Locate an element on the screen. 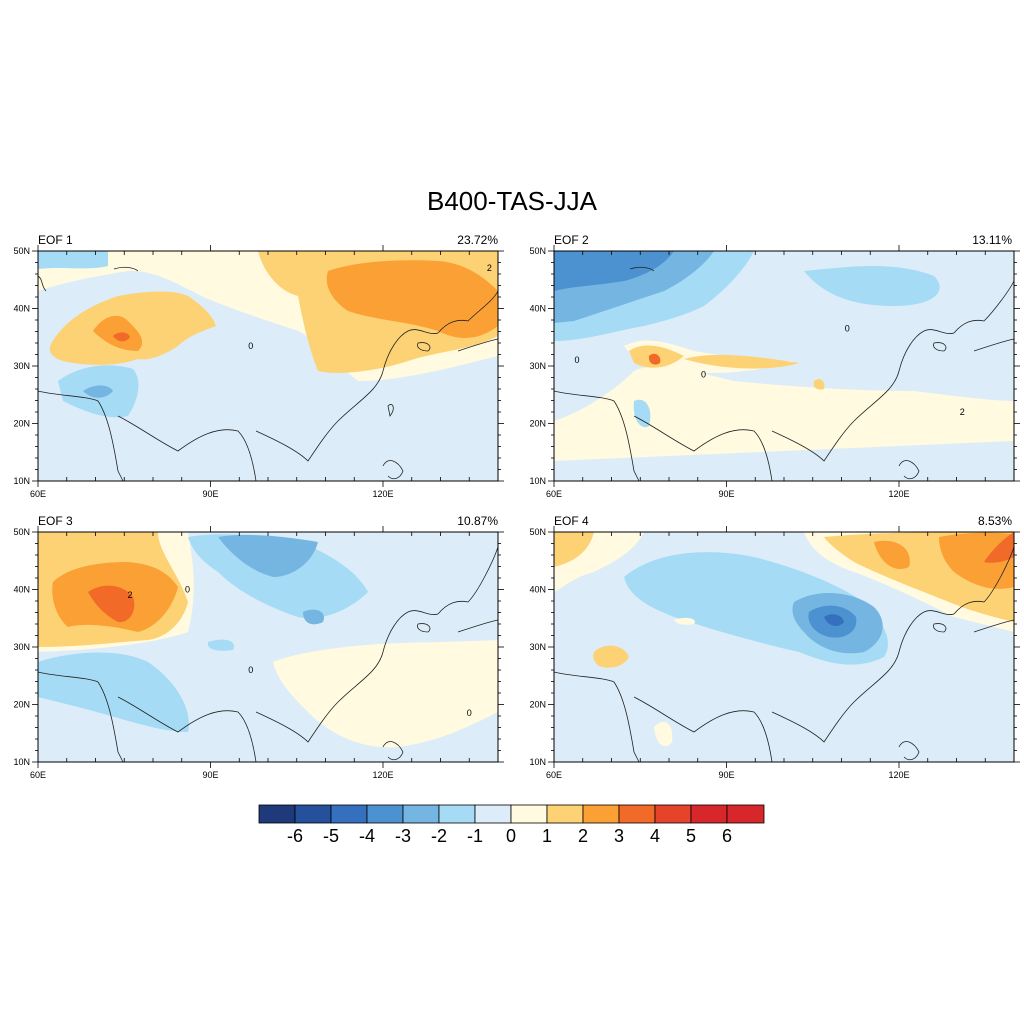 This screenshot has width=1024, height=1024. eof4-label: EOF 4 is located at coordinates (571, 521).